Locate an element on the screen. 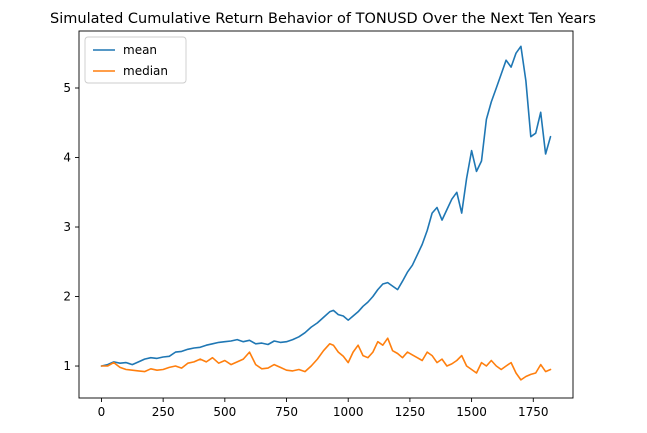 This screenshot has width=647, height=433. legend-label-mean: mean is located at coordinates (140, 50).